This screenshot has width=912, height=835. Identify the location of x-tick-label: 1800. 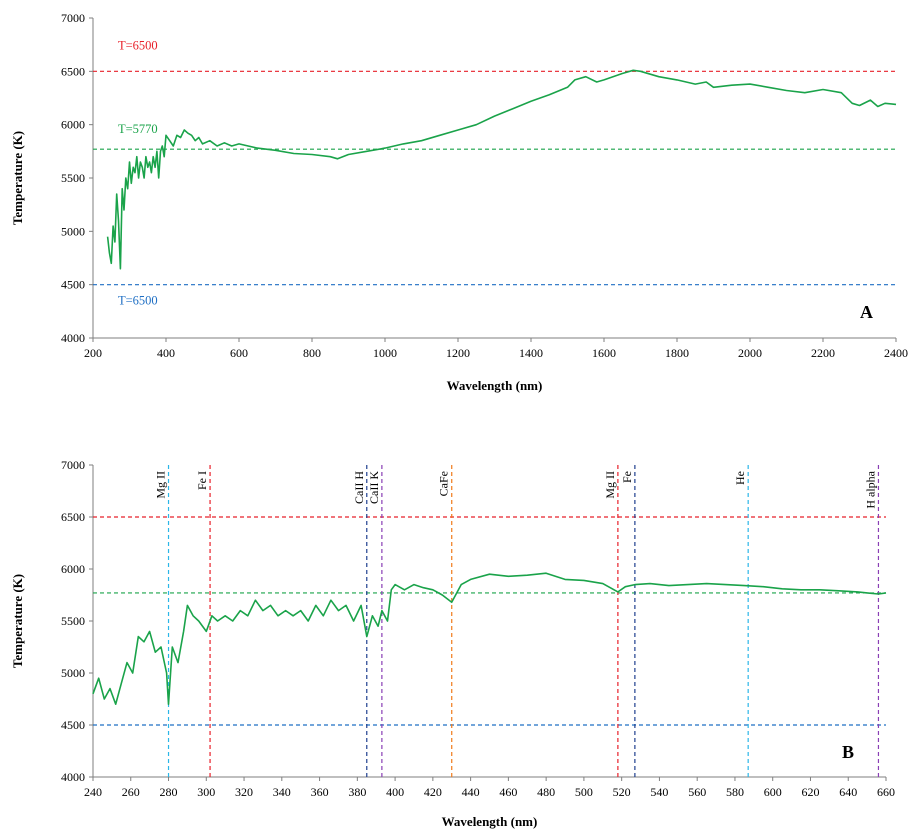
(677, 353).